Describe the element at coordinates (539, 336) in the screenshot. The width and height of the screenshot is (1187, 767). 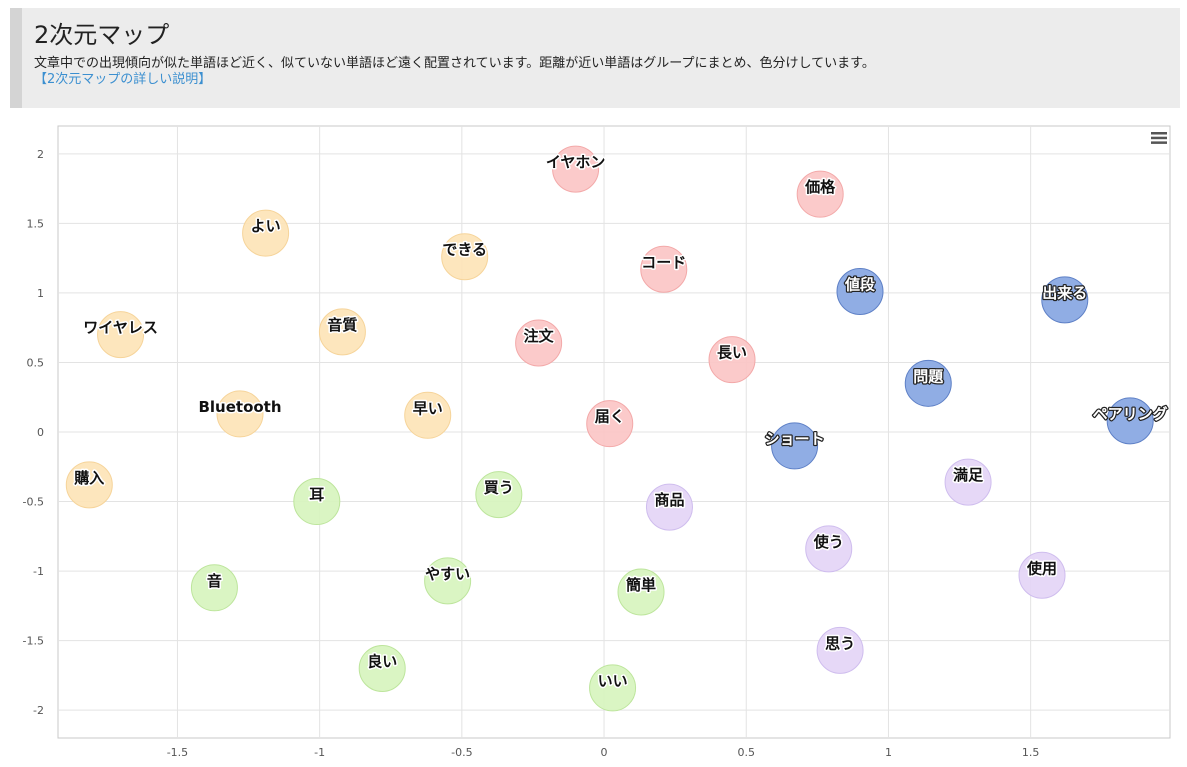
I see `point-label: 注文` at that location.